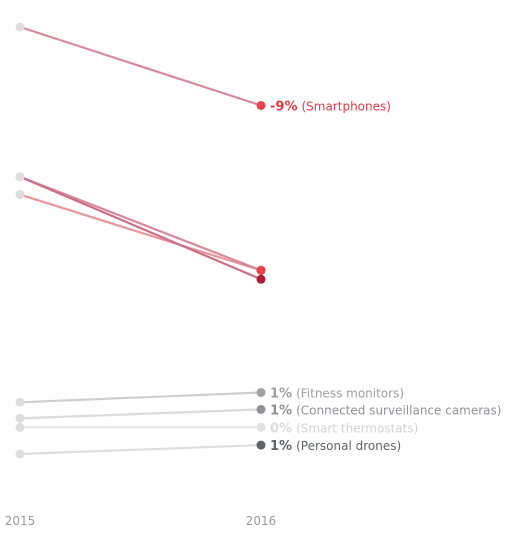 The height and width of the screenshot is (540, 505). Describe the element at coordinates (350, 393) in the screenshot. I see `series-name-label: (Fitness monitors)` at that location.